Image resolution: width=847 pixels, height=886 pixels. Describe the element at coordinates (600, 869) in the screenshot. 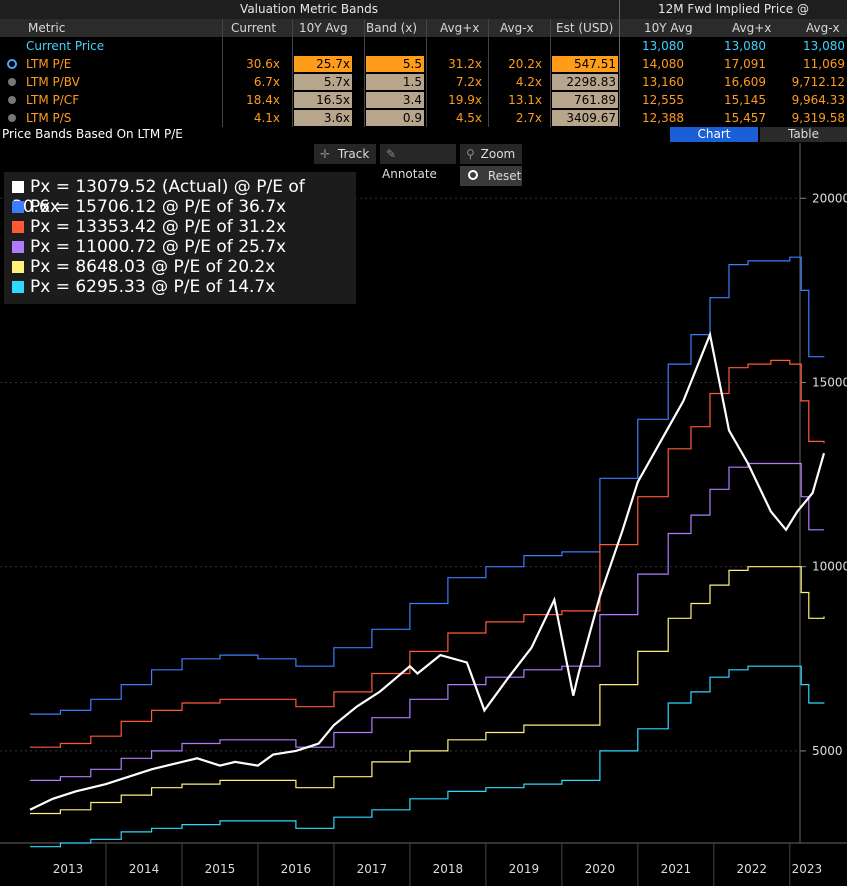

I see `x-tick-label: 2020` at that location.